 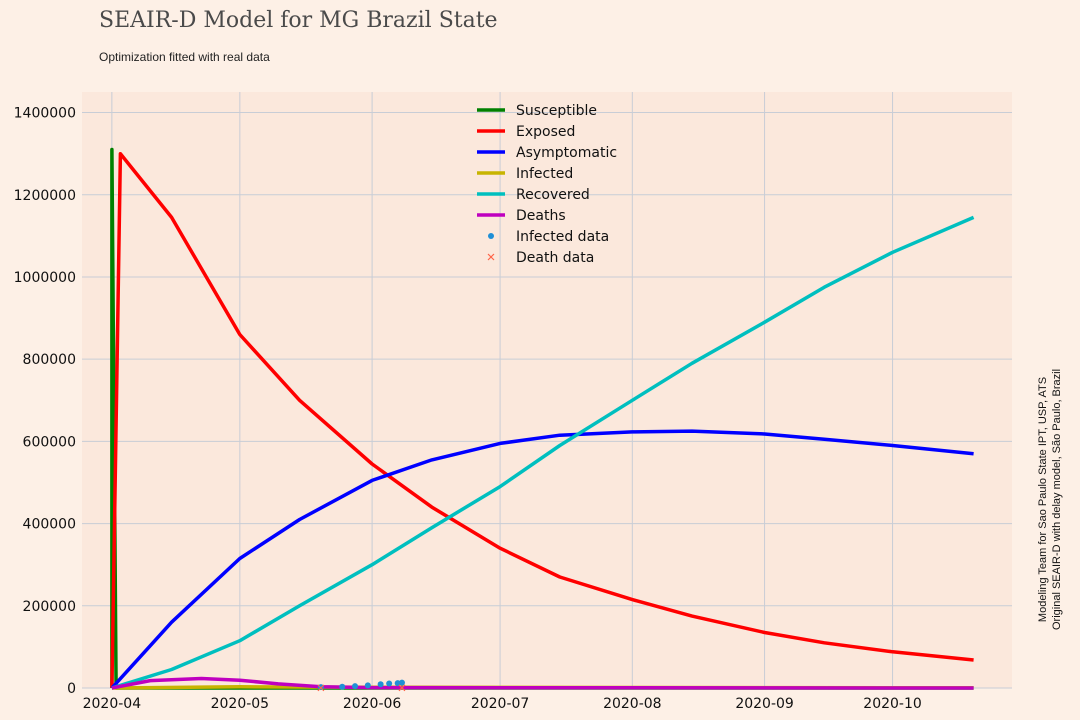 What do you see at coordinates (632, 704) in the screenshot?
I see `x-tick-label: 2020-08` at bounding box center [632, 704].